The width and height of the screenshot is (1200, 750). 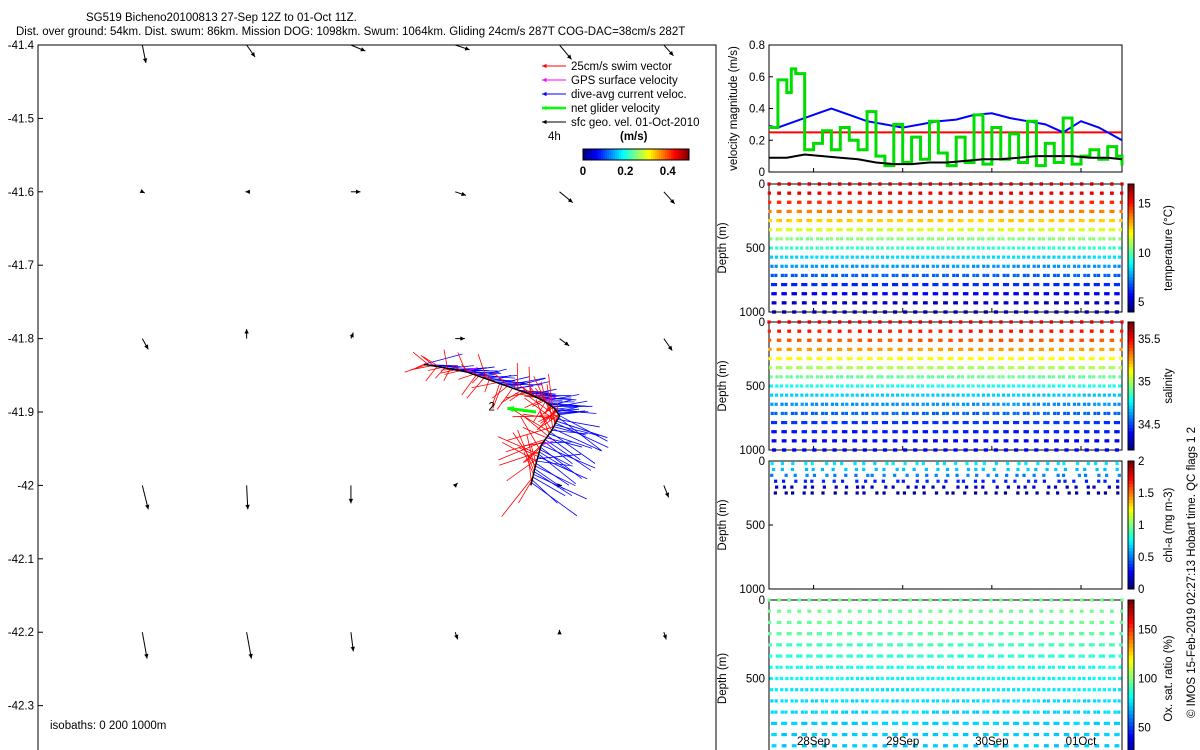 What do you see at coordinates (554, 463) in the screenshot?
I see `dive-avg-current-vector` at bounding box center [554, 463].